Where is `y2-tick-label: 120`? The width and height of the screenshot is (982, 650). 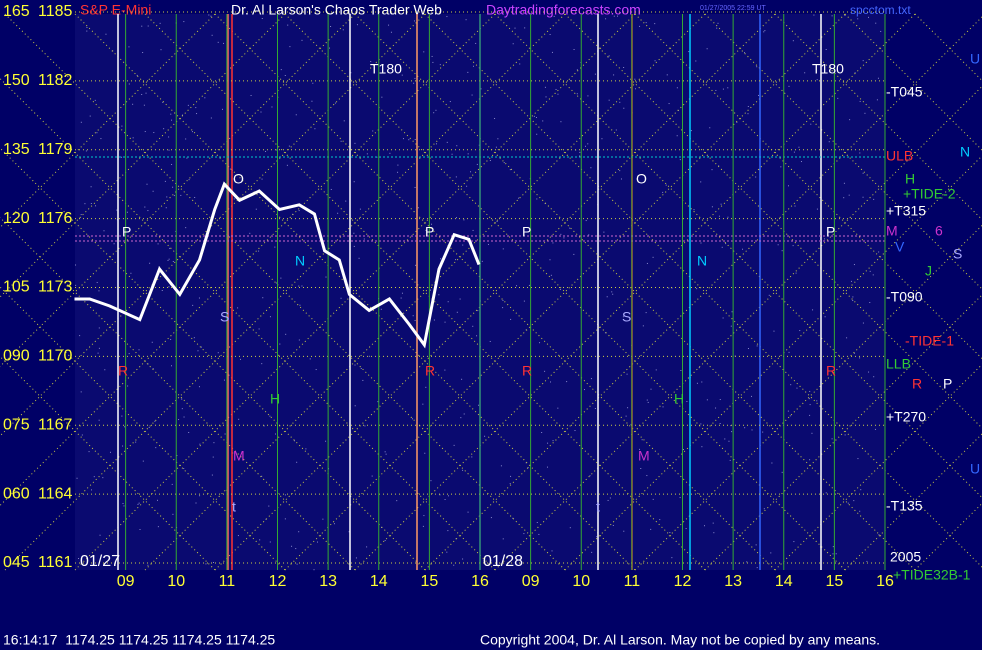 y2-tick-label: 120 is located at coordinates (16, 218).